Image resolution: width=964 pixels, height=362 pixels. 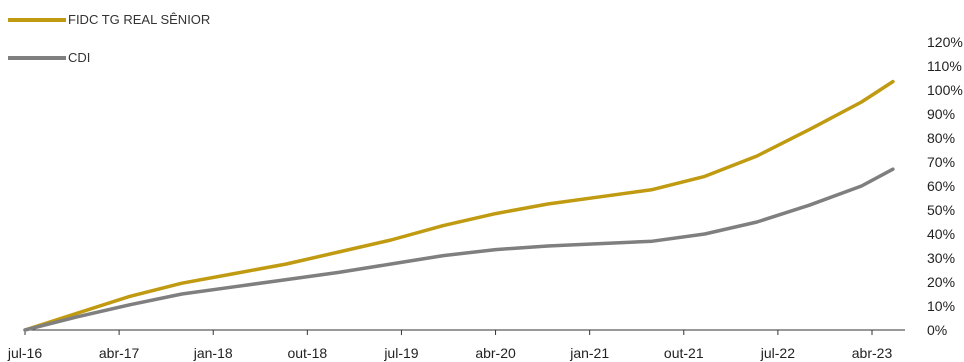 I want to click on legend-item-fidc: FIDC TG REAL SÊNIOR, so click(x=109, y=19).